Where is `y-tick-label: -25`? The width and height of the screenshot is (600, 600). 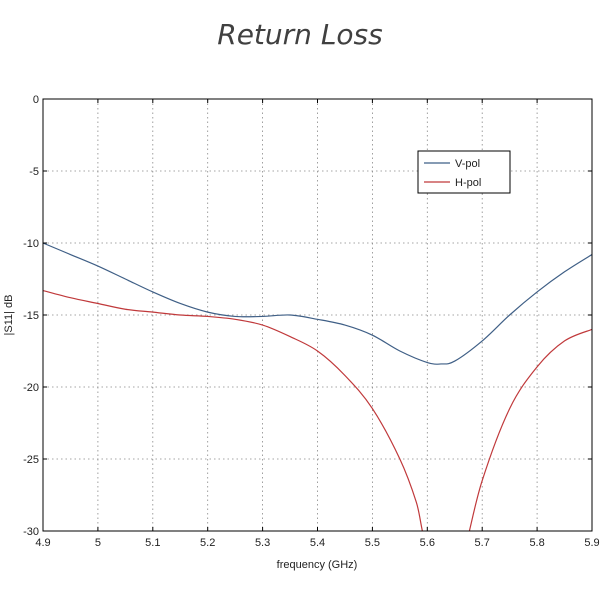
y-tick-label: -25 is located at coordinates (31, 460).